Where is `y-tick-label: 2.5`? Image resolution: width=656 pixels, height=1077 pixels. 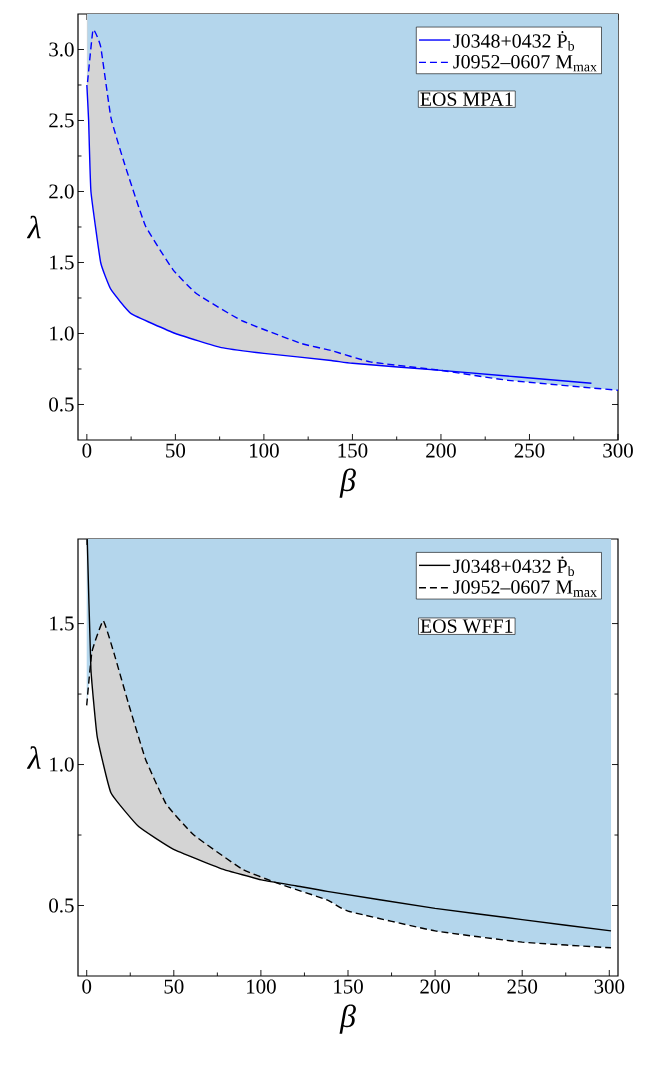 y-tick-label: 2.5 is located at coordinates (61, 120).